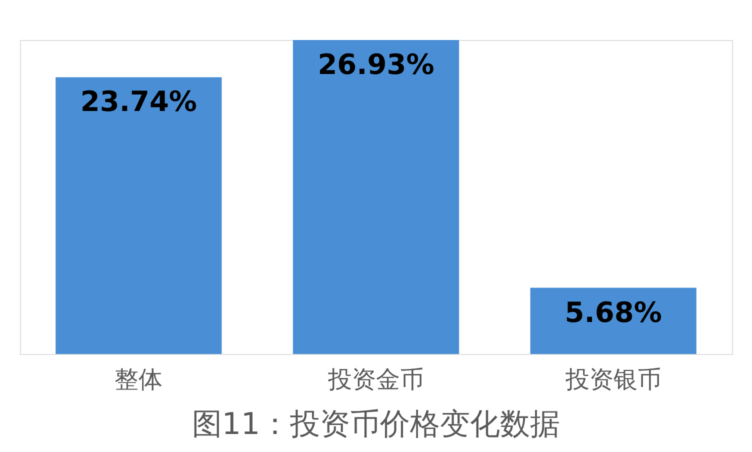  What do you see at coordinates (613, 380) in the screenshot?
I see `x-tick-label: 投资银币` at bounding box center [613, 380].